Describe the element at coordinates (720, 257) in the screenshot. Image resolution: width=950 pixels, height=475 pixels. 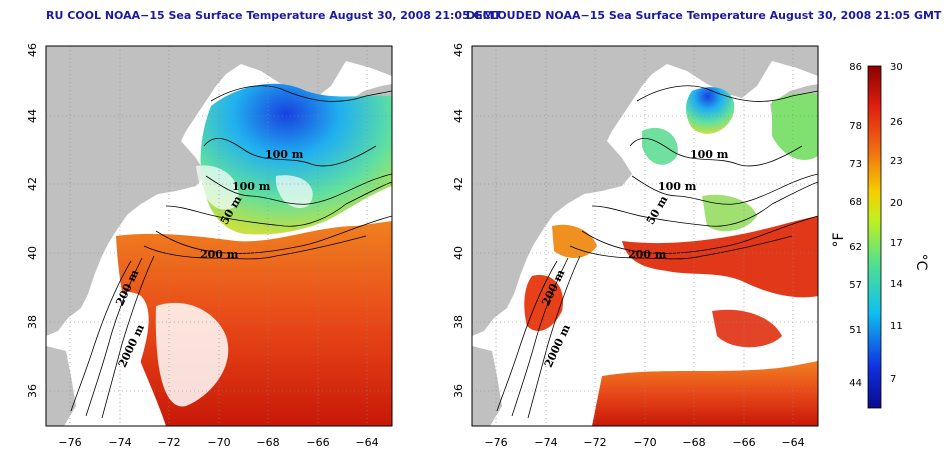
I see `right-warm-region` at that location.